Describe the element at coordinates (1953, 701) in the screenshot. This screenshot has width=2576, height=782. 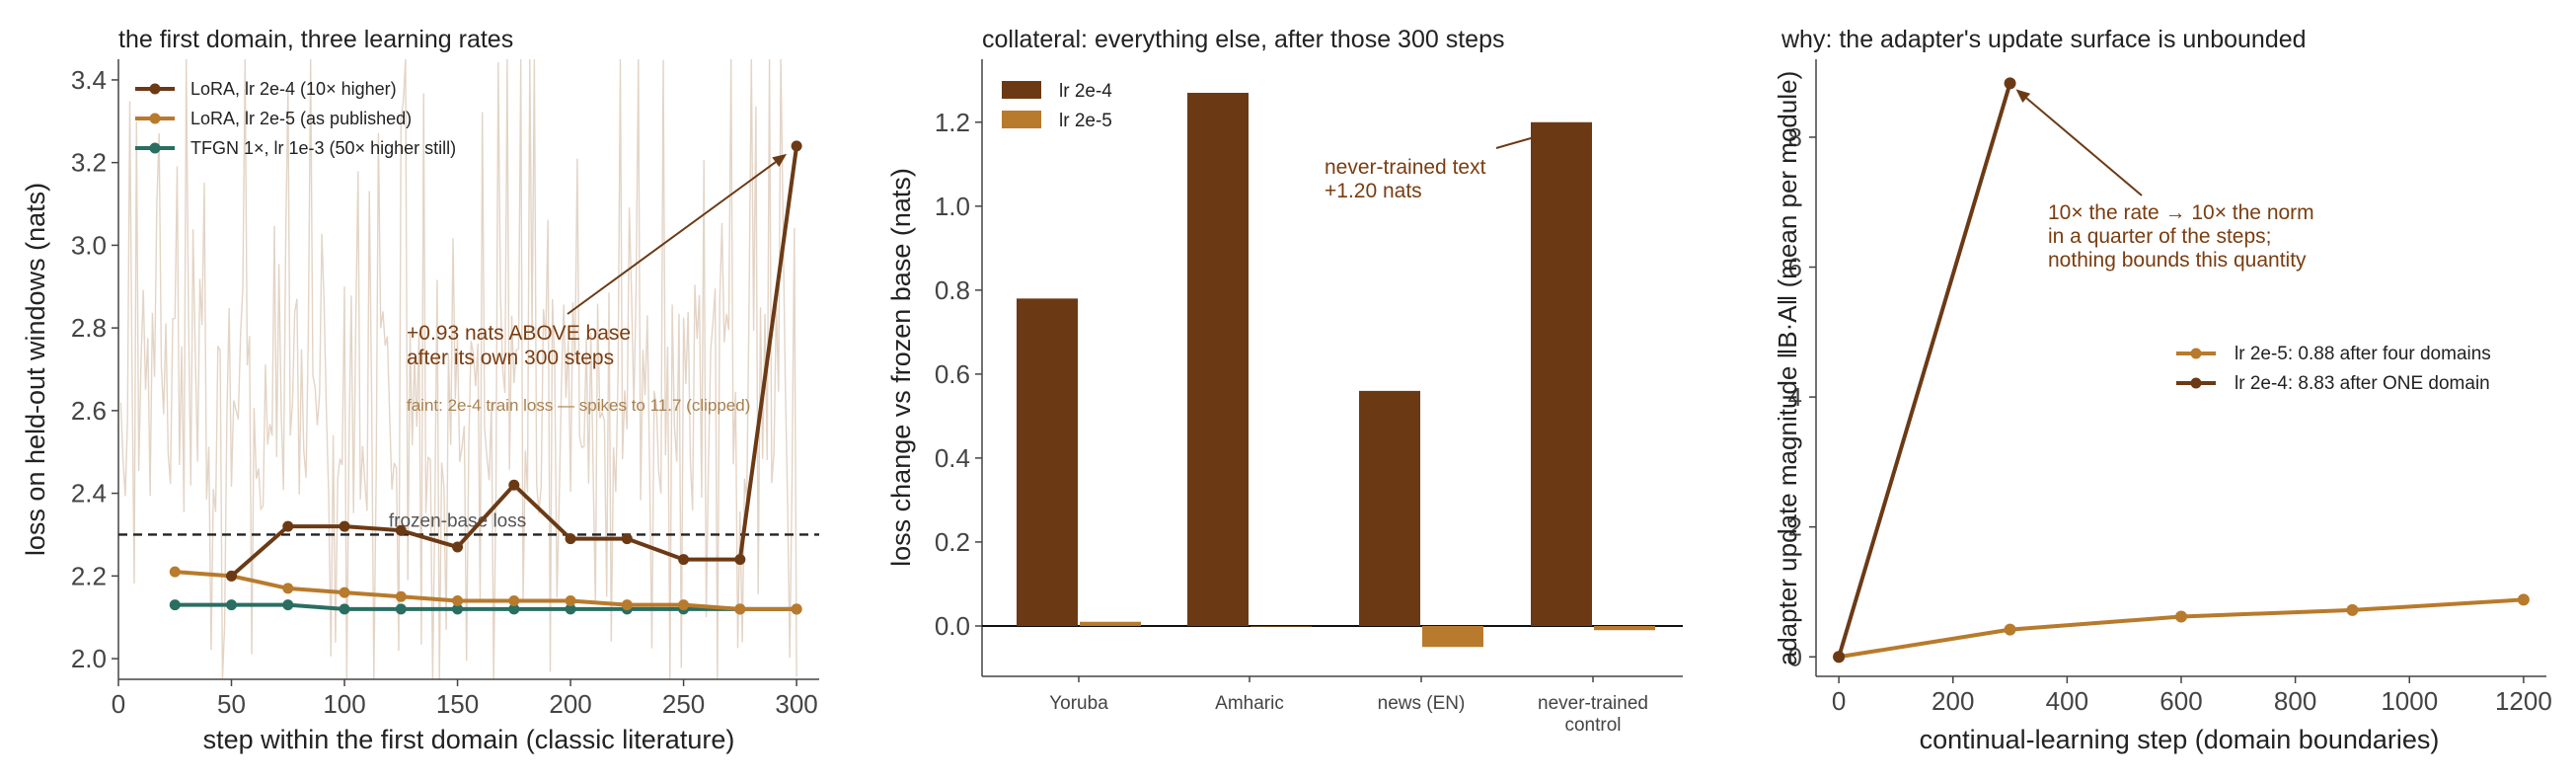
I see `x-tick-label: 200` at that location.